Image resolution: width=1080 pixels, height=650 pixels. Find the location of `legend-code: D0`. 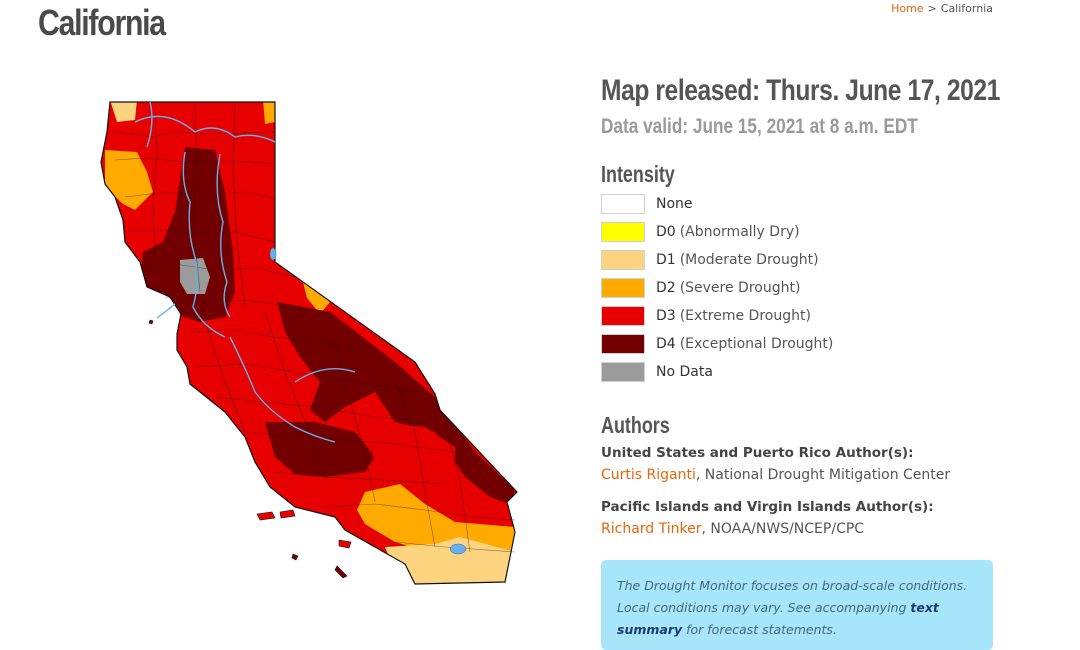

legend-code: D0 is located at coordinates (666, 232).